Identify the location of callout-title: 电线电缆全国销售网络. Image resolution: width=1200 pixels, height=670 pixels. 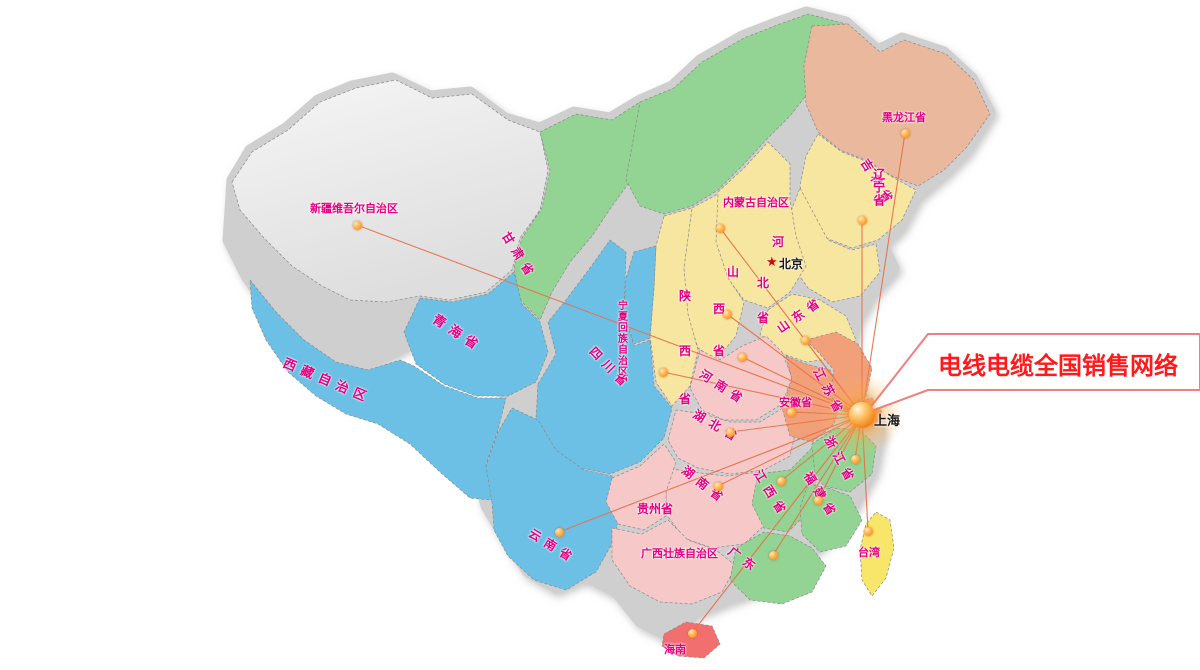
(1058, 366).